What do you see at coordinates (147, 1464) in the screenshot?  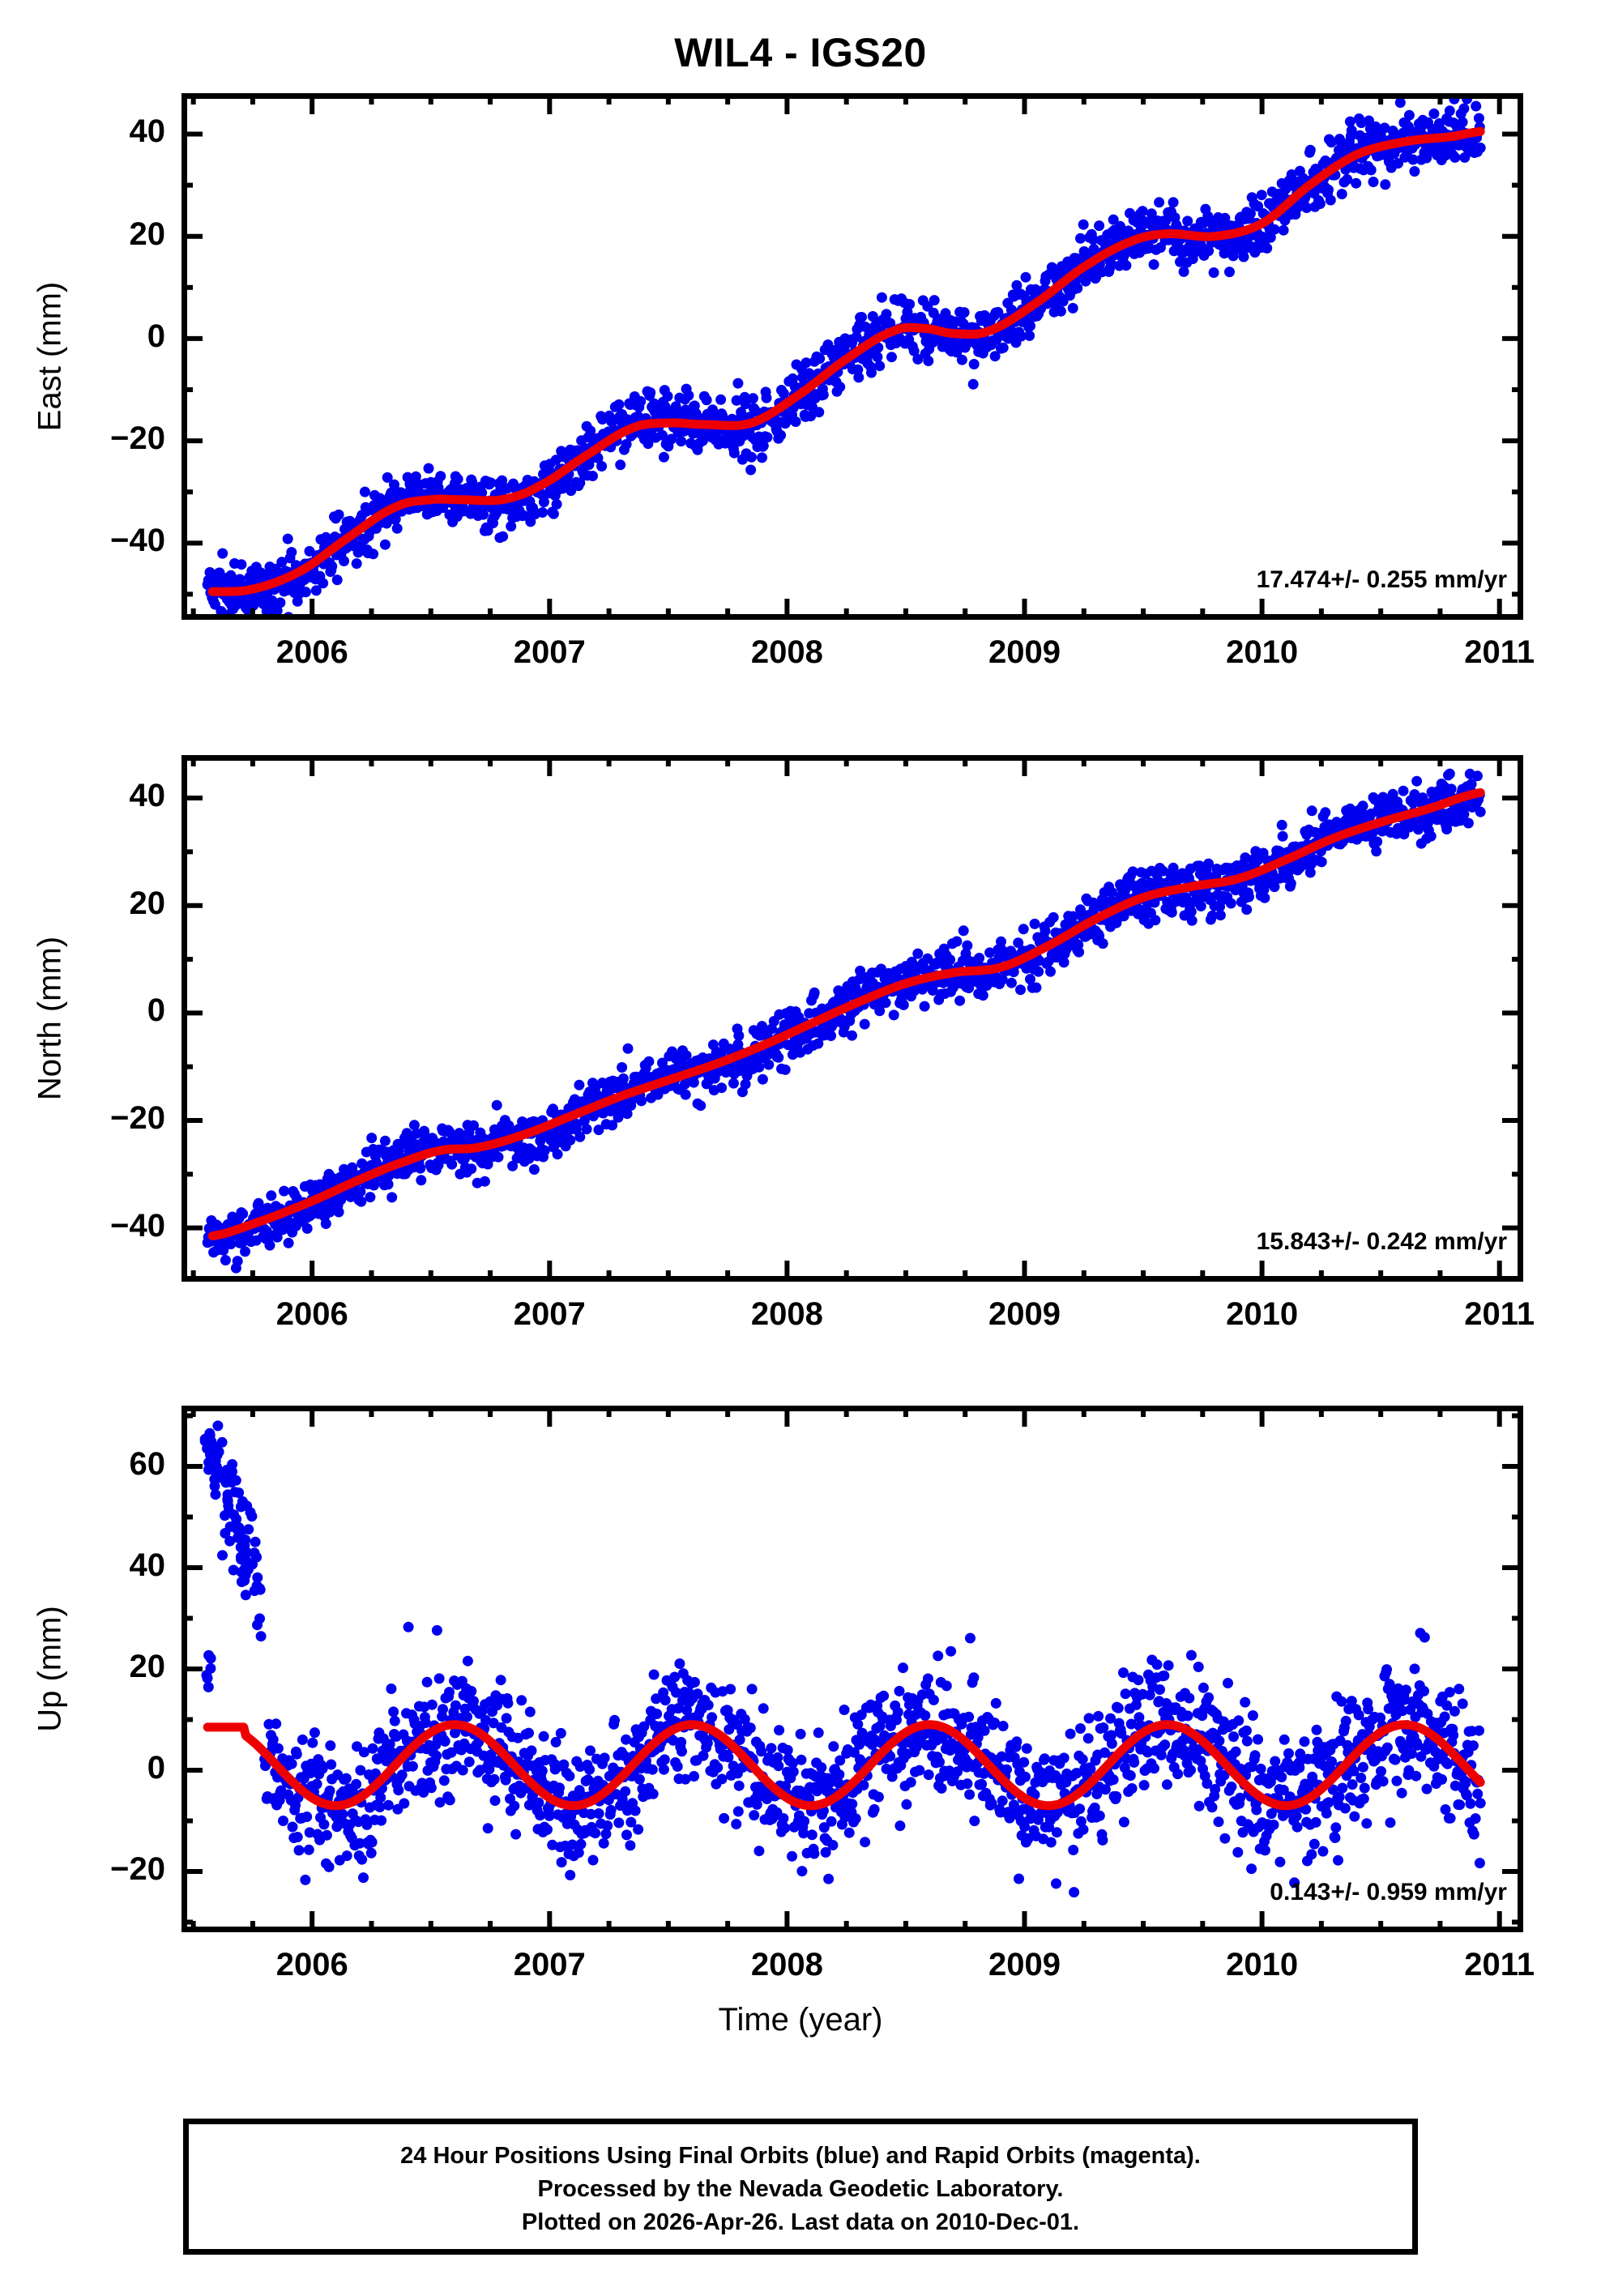 I see `y-tick-label: 60` at bounding box center [147, 1464].